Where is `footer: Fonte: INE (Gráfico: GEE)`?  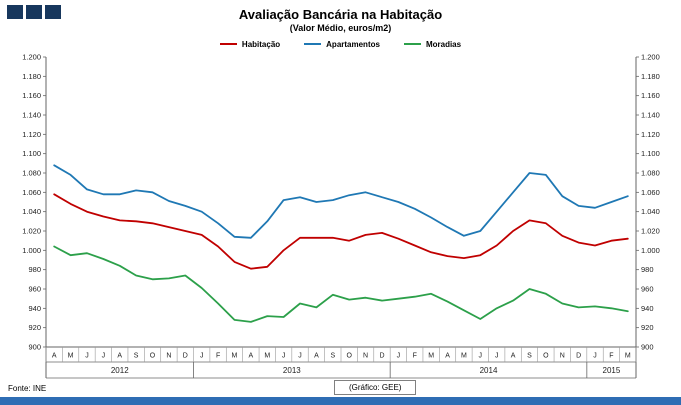 footer: Fonte: INE (Gráfico: GEE) is located at coordinates (340, 387).